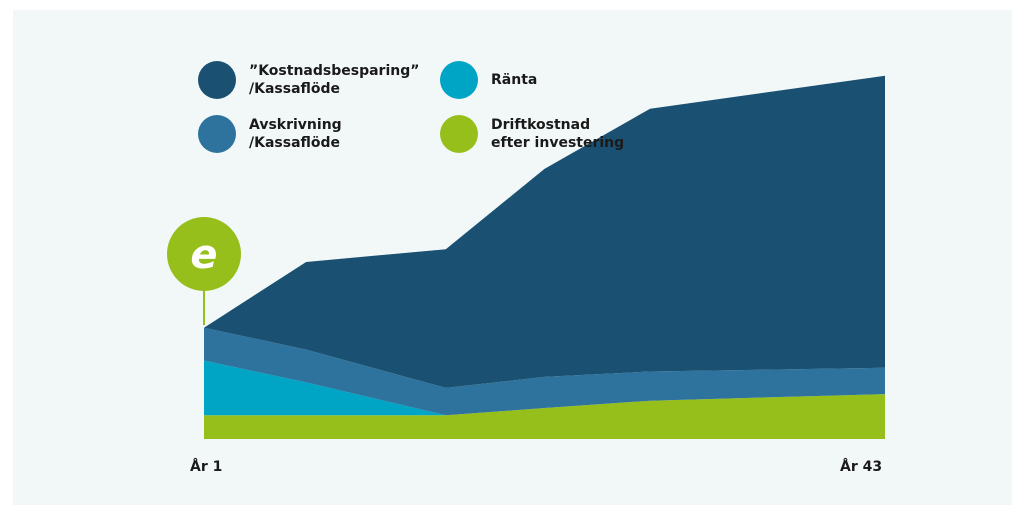 The width and height of the screenshot is (1025, 515). Describe the element at coordinates (544, 416) in the screenshot. I see `area-driftkostnad` at that location.